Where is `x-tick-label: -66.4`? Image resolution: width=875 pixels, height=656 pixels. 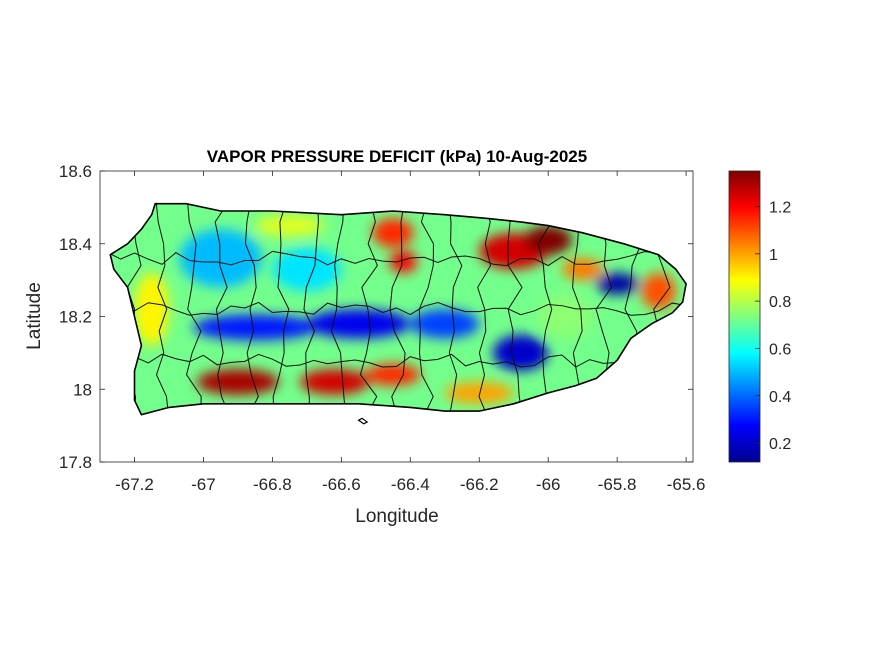 x-tick-label: -66.4 is located at coordinates (410, 484).